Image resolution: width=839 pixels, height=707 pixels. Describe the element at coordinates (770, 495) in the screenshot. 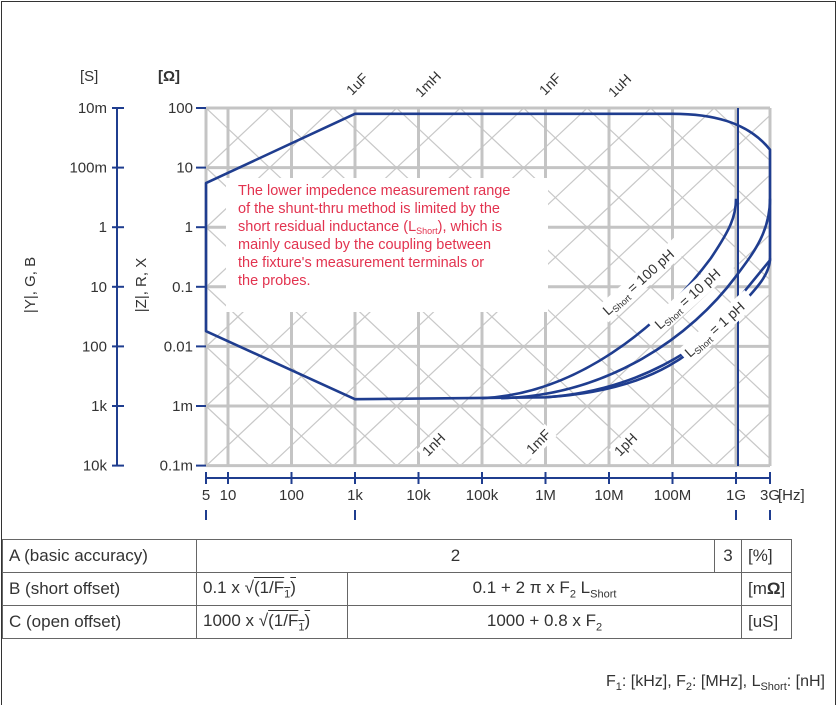

I see `frequency-tick-label: 3G` at that location.